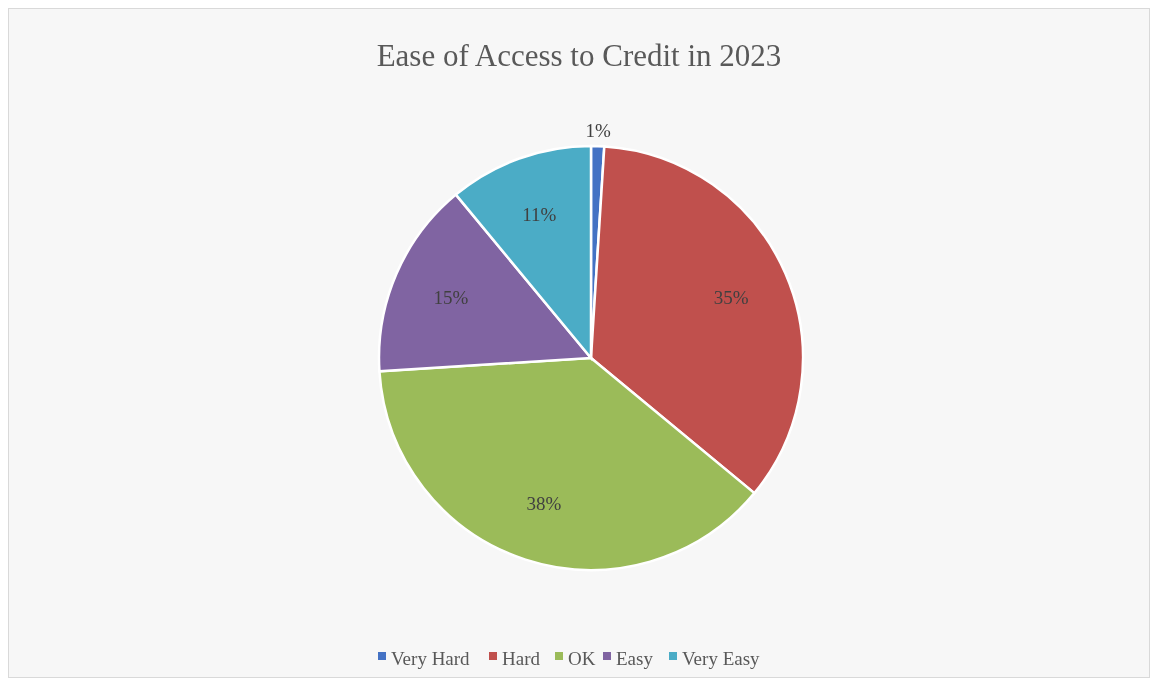 The image size is (1158, 686). What do you see at coordinates (579, 55) in the screenshot?
I see `chart-title: Ease of Access to Credit in 2023` at bounding box center [579, 55].